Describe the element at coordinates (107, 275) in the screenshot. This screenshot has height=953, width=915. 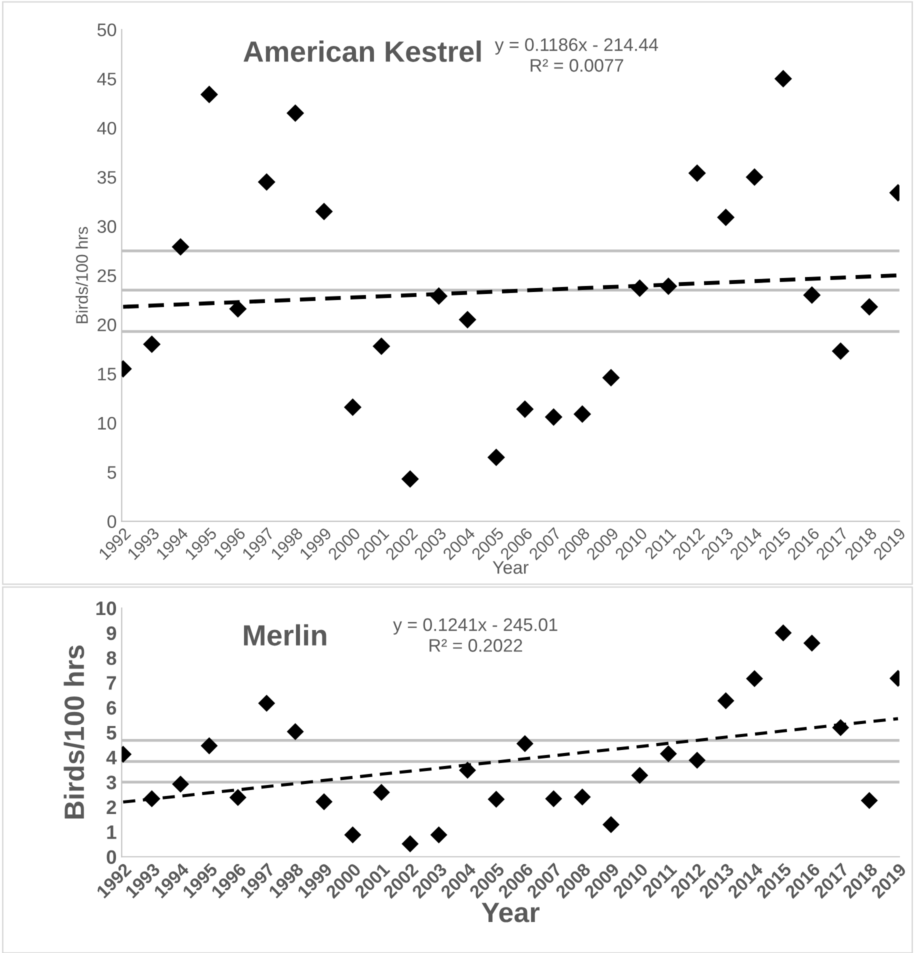
I see `y-tick-label: 25` at that location.